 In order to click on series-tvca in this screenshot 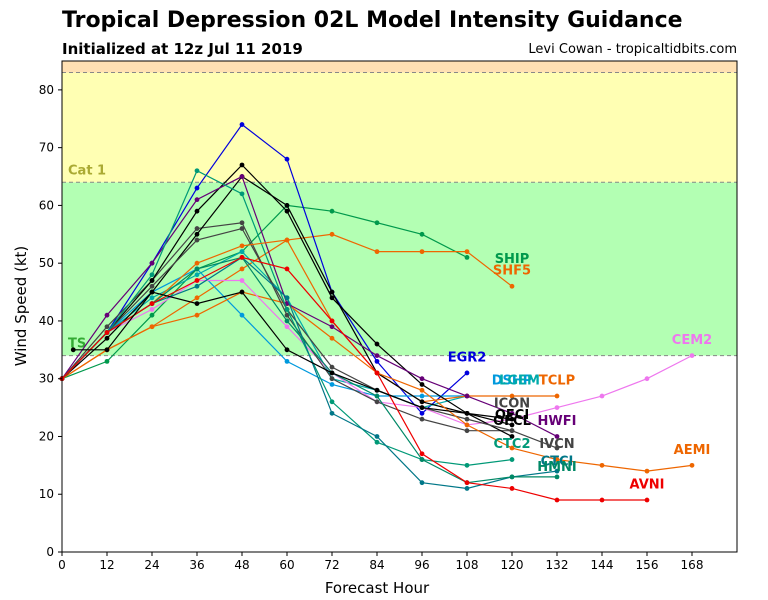, I will do `click(292, 355)`.